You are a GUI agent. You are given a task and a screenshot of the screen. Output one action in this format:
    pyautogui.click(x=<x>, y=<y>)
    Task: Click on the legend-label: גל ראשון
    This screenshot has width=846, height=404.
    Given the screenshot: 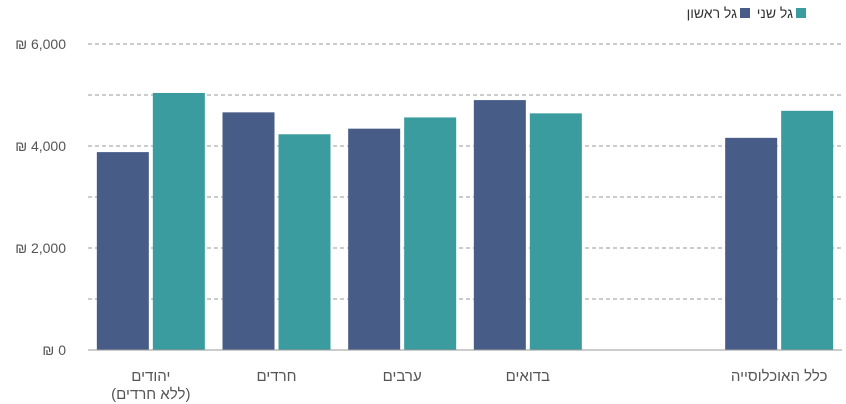 What is the action you would take?
    pyautogui.click(x=712, y=13)
    